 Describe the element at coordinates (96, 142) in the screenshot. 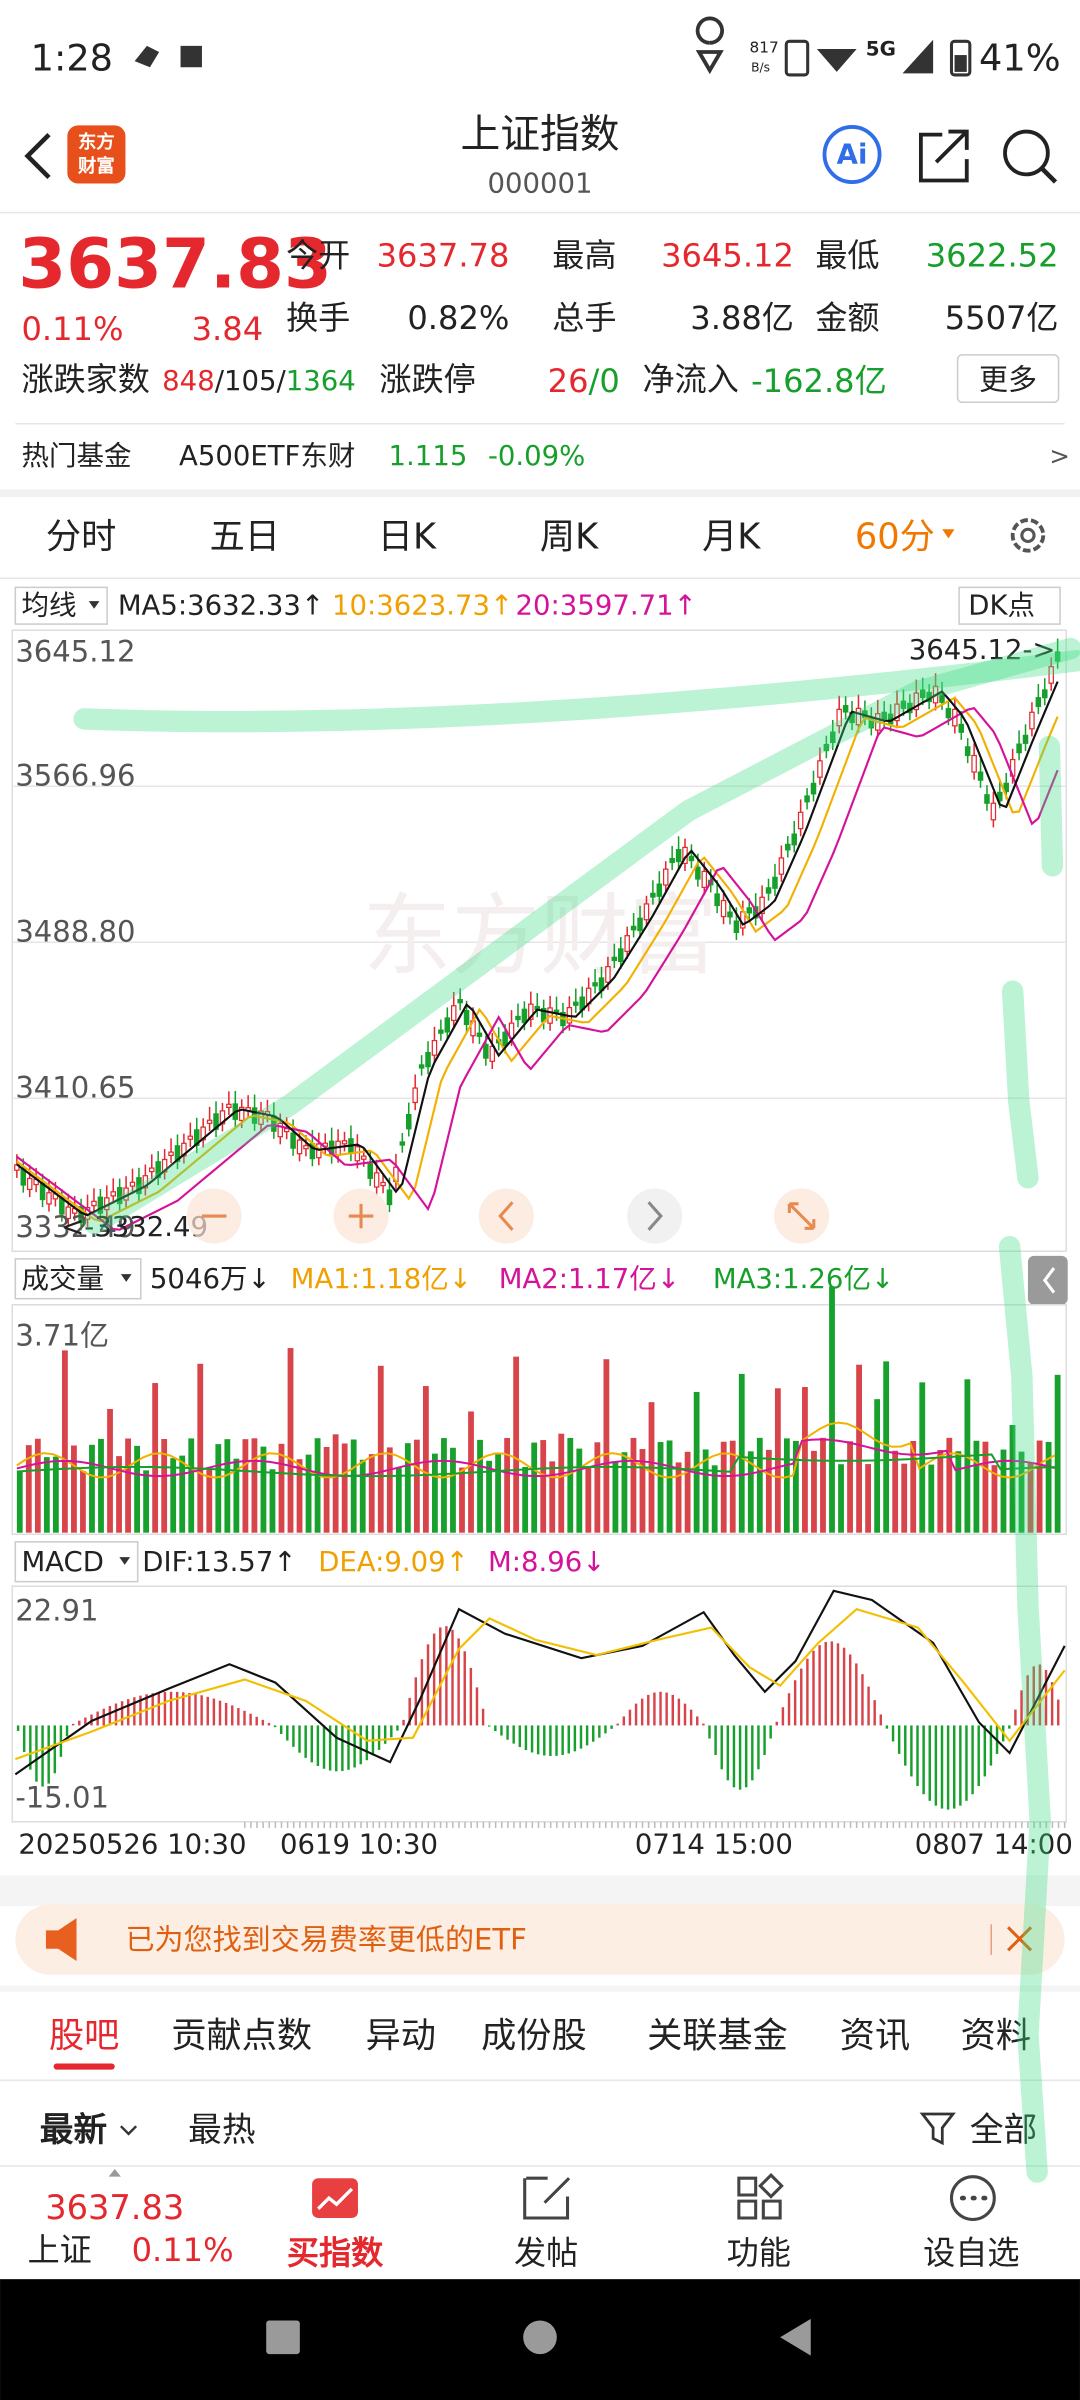

I see `logo-text: 东方` at that location.